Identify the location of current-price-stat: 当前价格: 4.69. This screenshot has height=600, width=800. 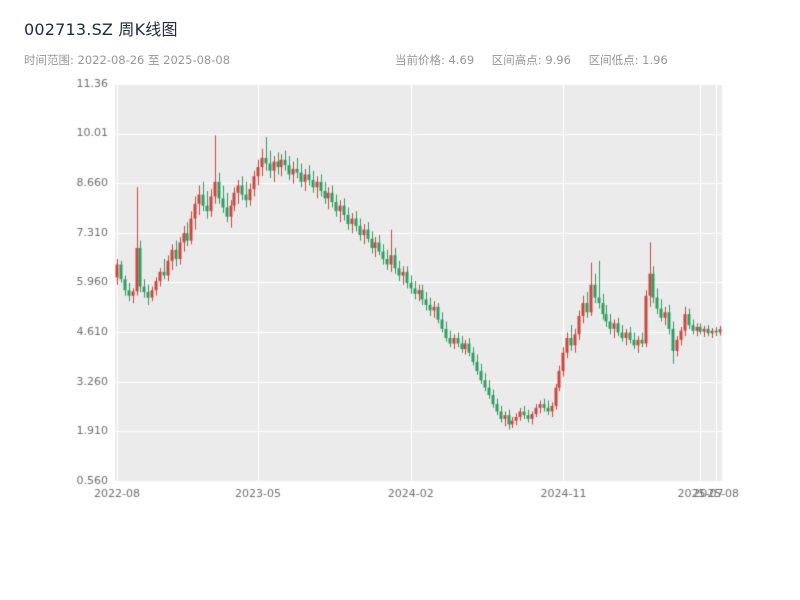
(435, 60).